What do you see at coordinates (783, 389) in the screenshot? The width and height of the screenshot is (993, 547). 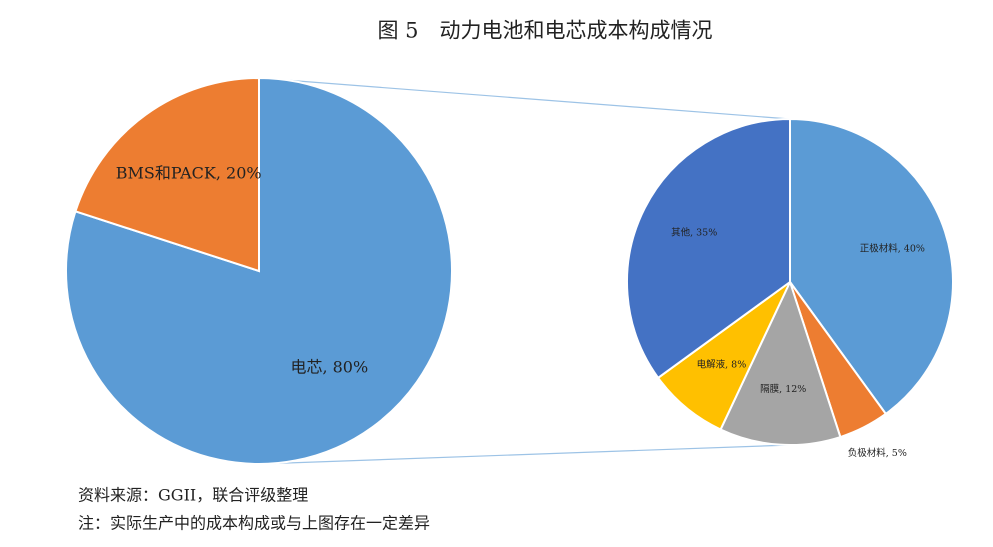 I see `data-label: 隔膜, 12%` at bounding box center [783, 389].